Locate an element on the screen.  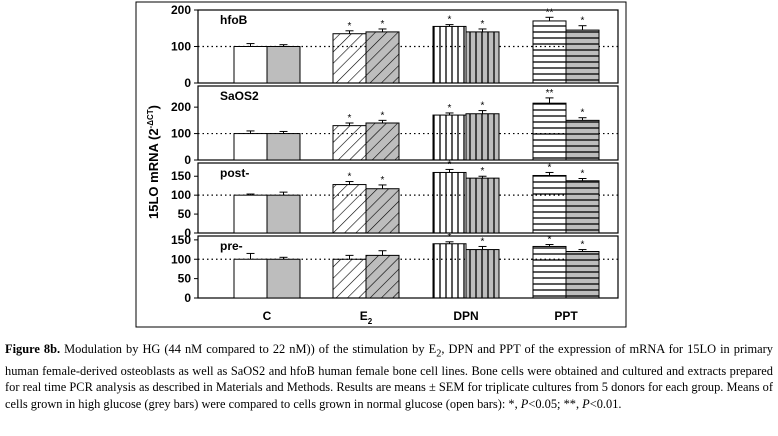
caption-p1: P is located at coordinates (524, 403).